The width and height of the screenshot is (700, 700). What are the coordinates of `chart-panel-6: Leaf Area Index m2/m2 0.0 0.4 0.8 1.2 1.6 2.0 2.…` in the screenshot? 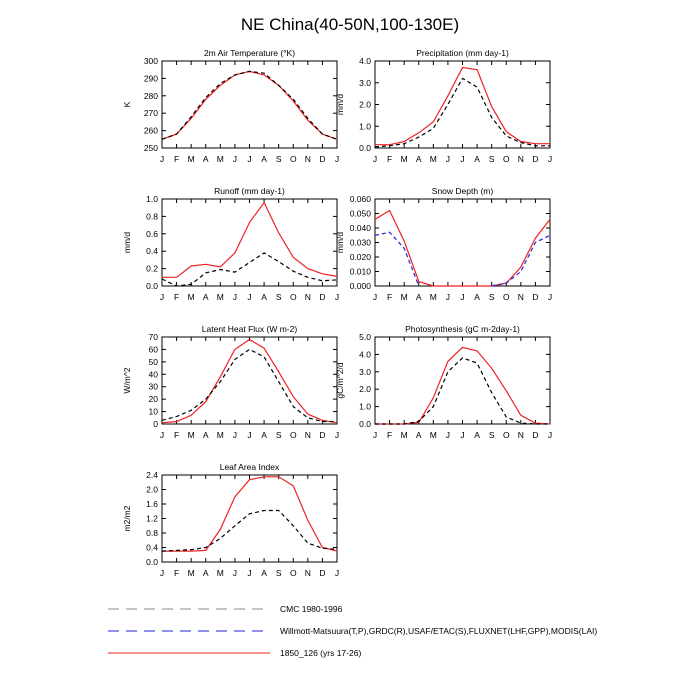 It's located at (230, 520).